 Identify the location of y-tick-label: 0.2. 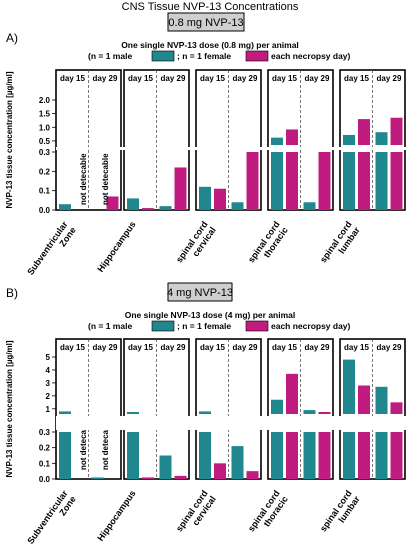
(45, 448).